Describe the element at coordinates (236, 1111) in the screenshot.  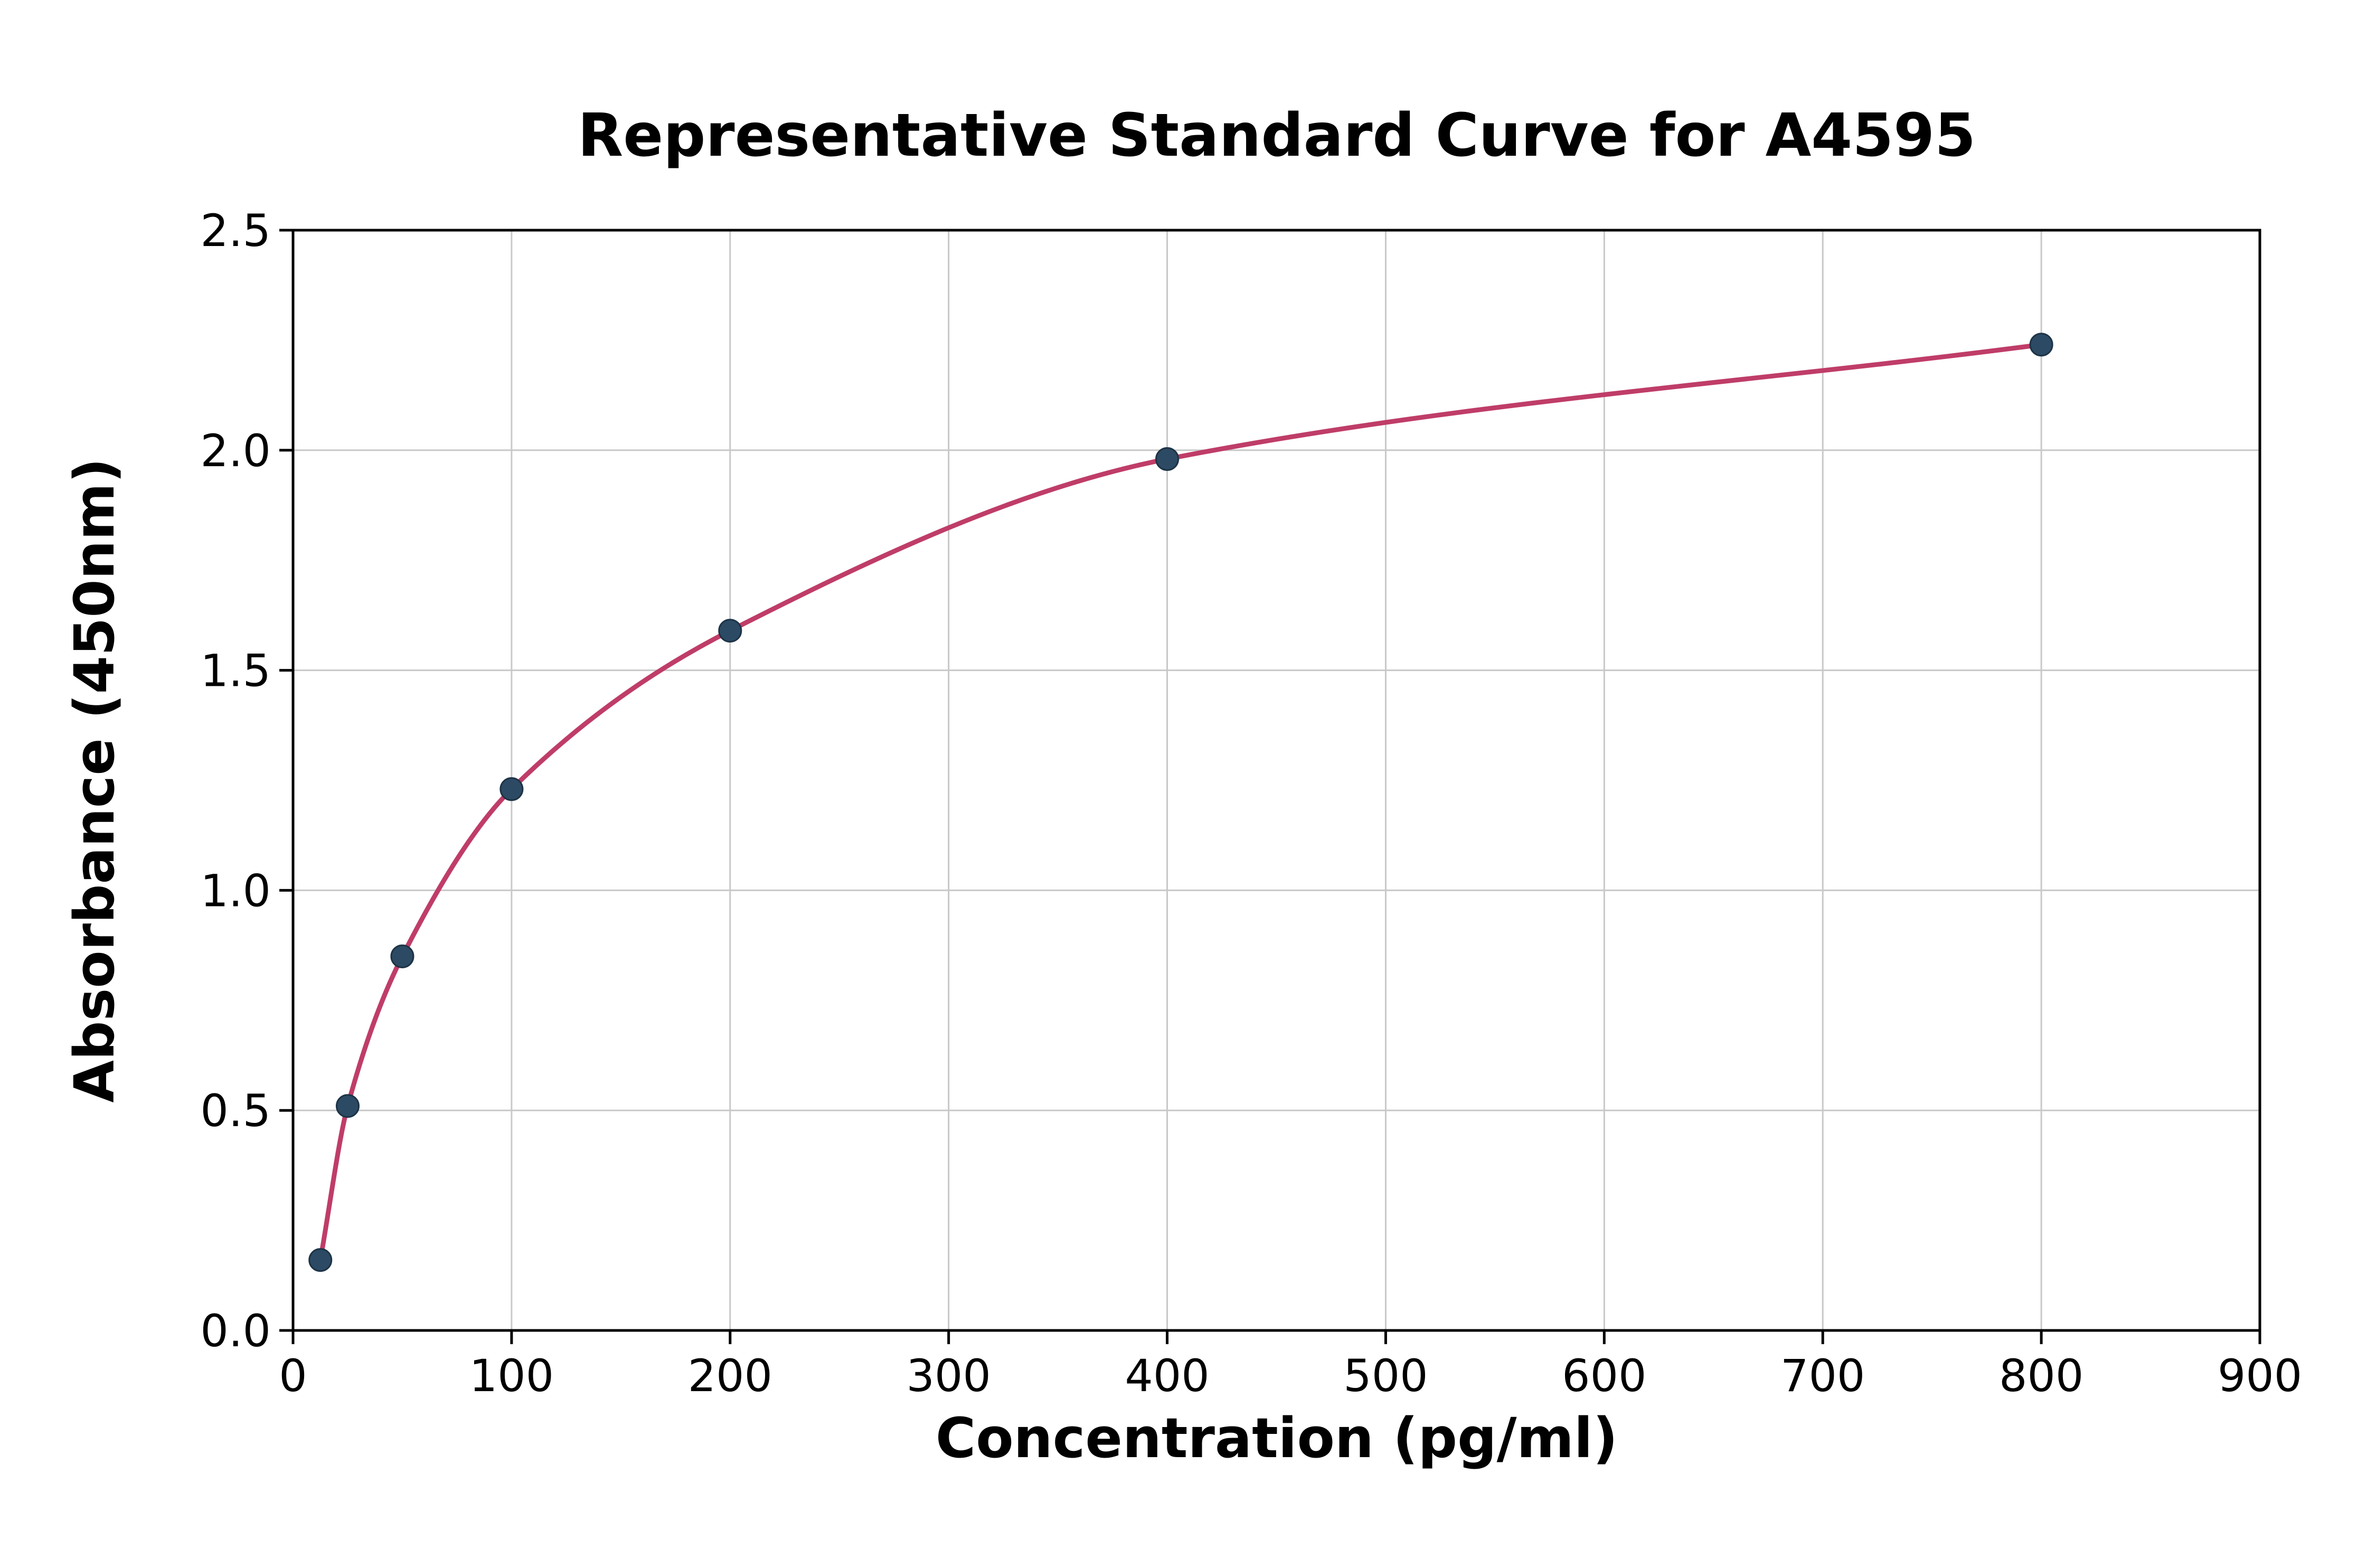
I see `y-tick-label: 0.5` at that location.